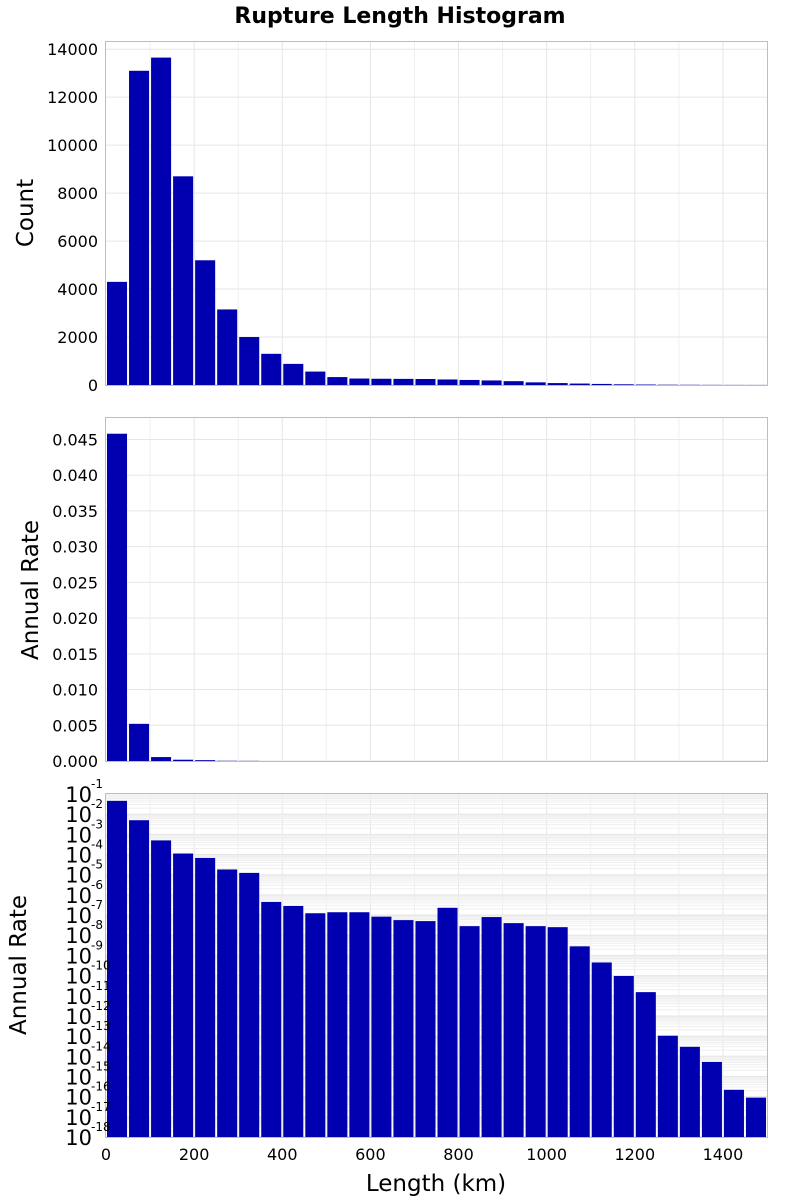 The height and width of the screenshot is (1200, 800). I want to click on y-tick-label: 0.000, so click(75, 761).